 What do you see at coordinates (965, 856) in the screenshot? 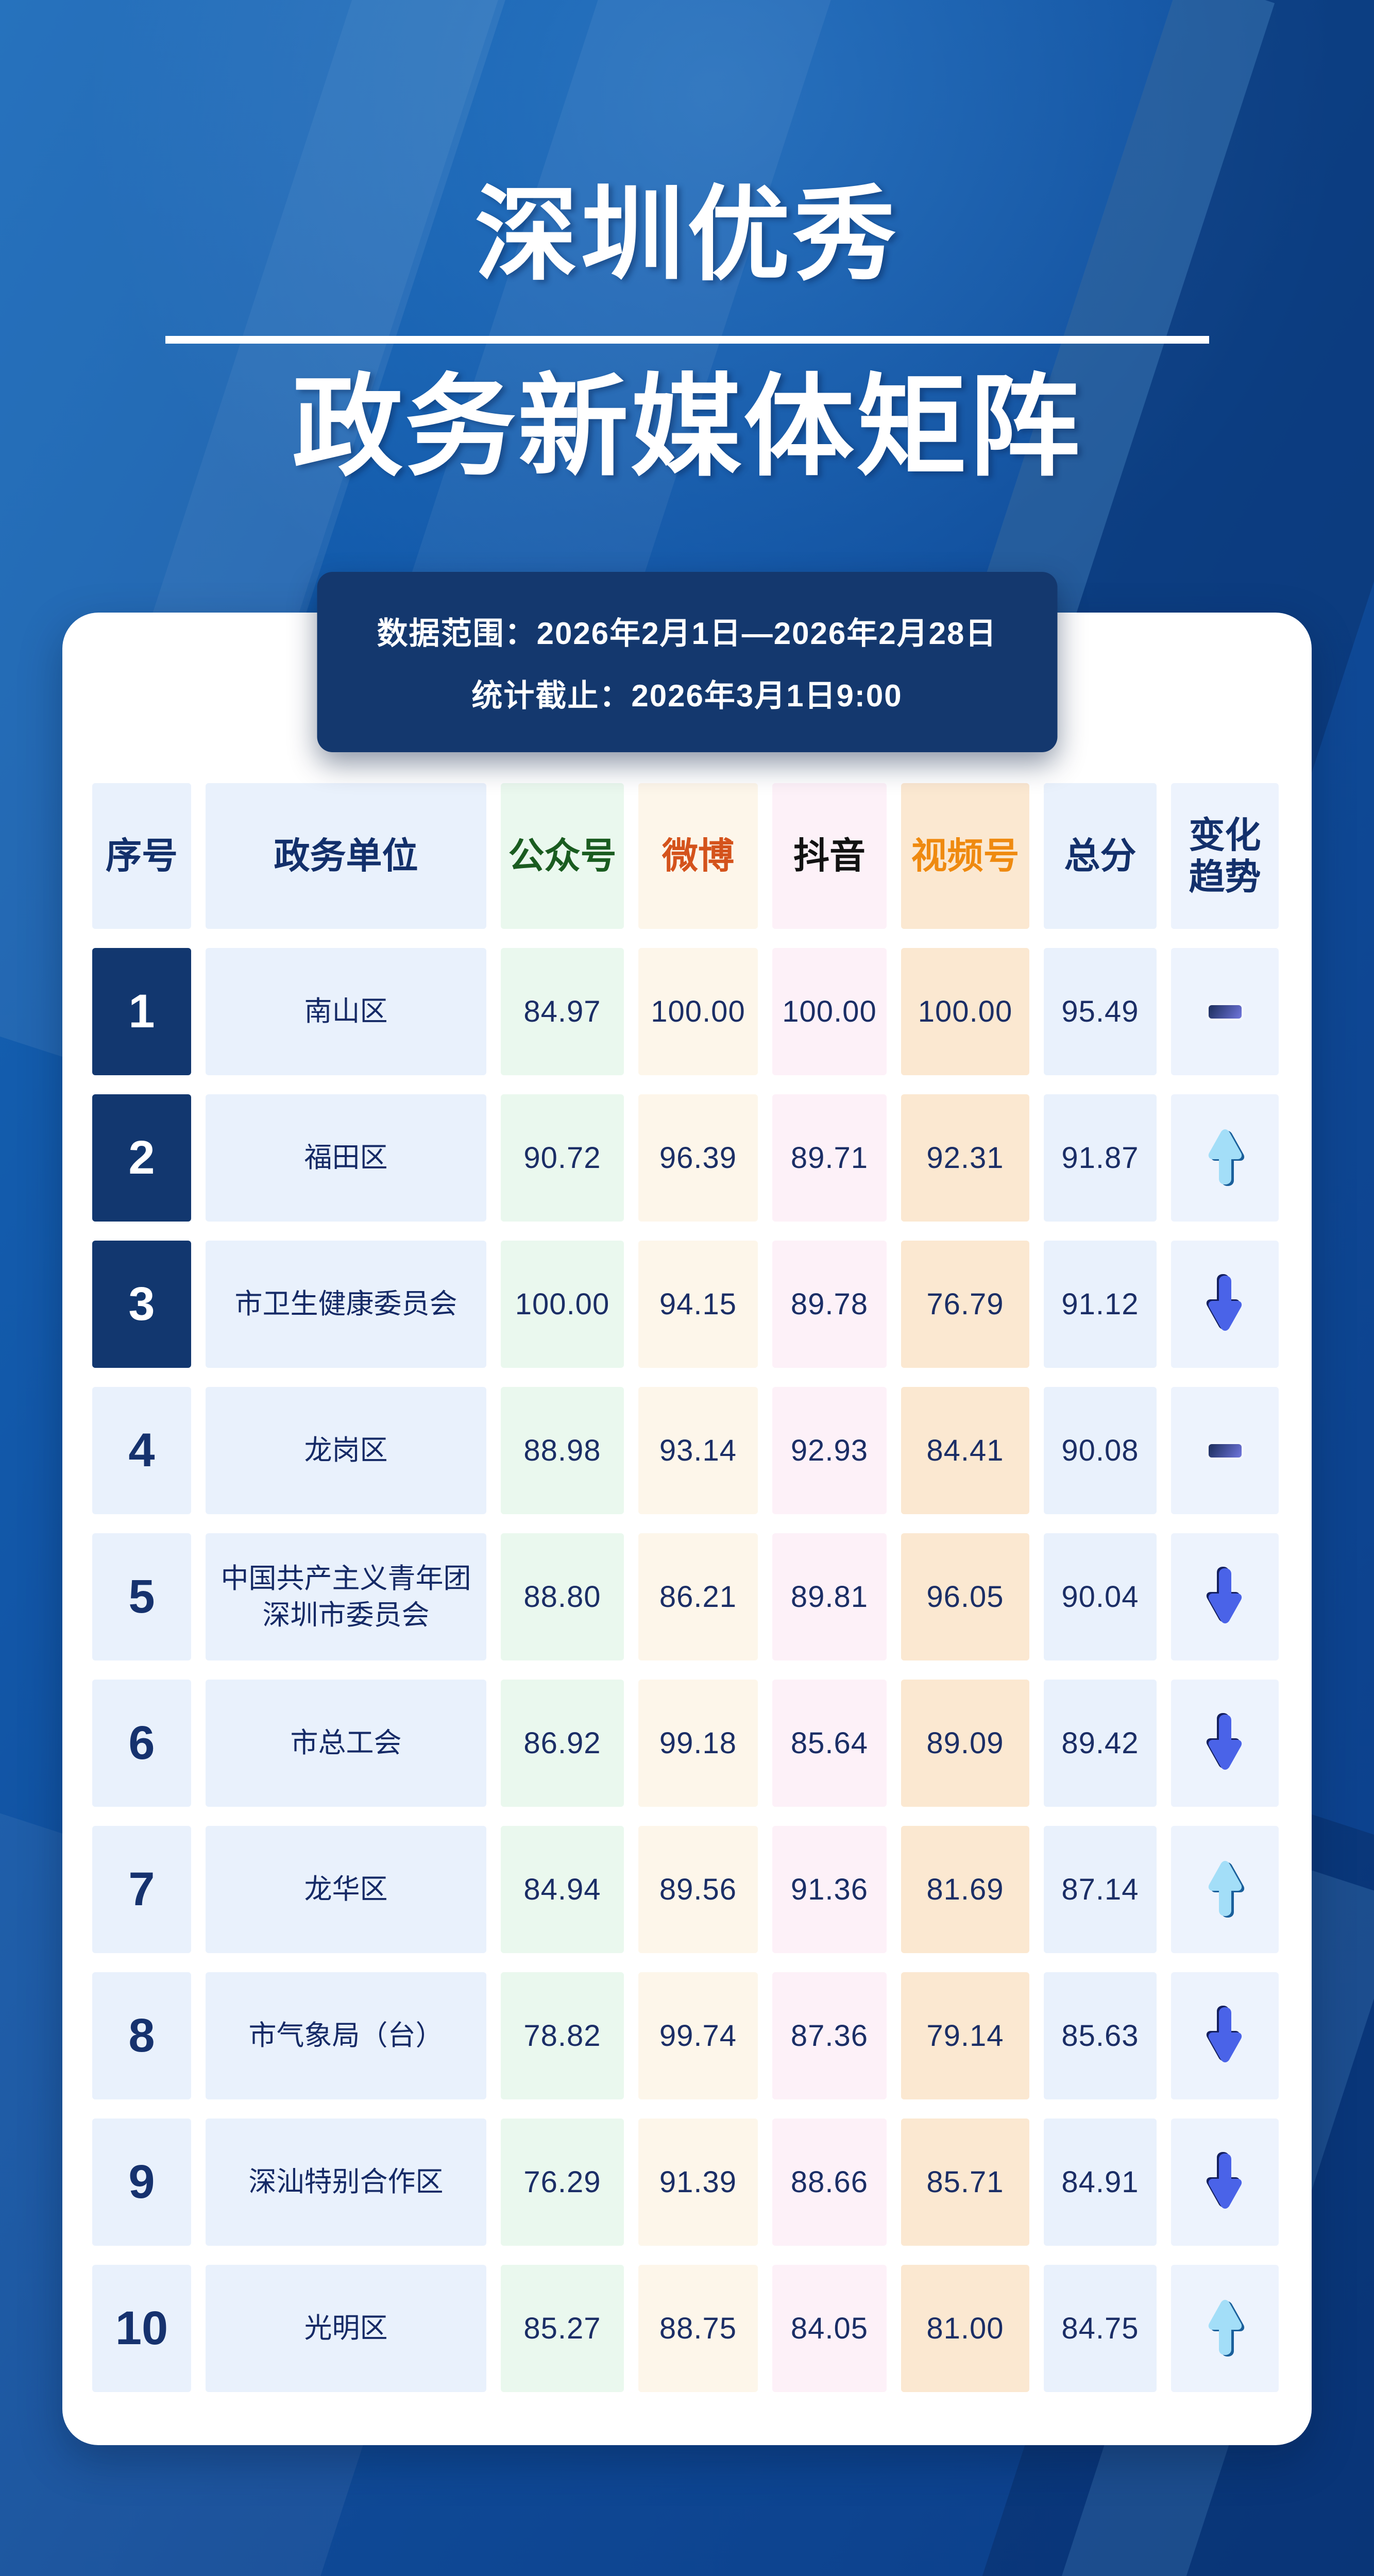
I see `col-header-shipinhao: 视频号` at bounding box center [965, 856].